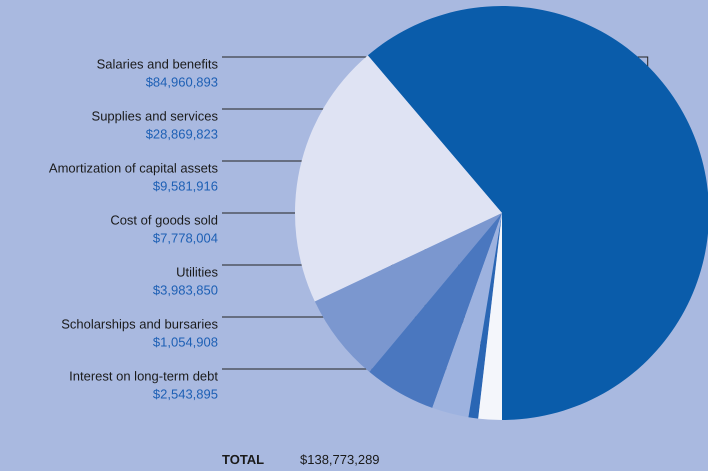 This screenshot has height=471, width=708. Describe the element at coordinates (155, 116) in the screenshot. I see `slice-label: Supplies and services` at that location.